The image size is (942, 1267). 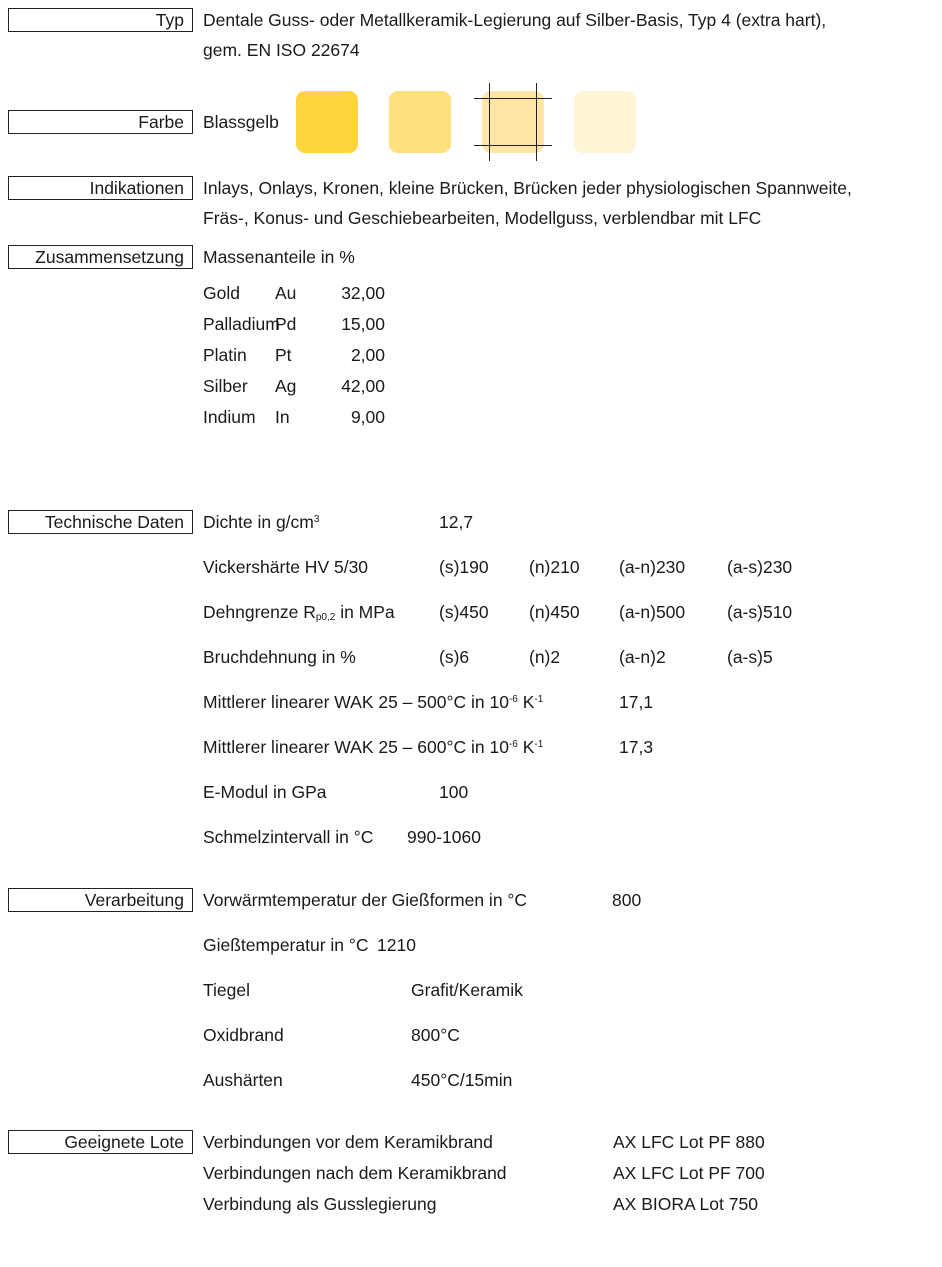 I want to click on dichte-value: 12,7, so click(x=456, y=522).